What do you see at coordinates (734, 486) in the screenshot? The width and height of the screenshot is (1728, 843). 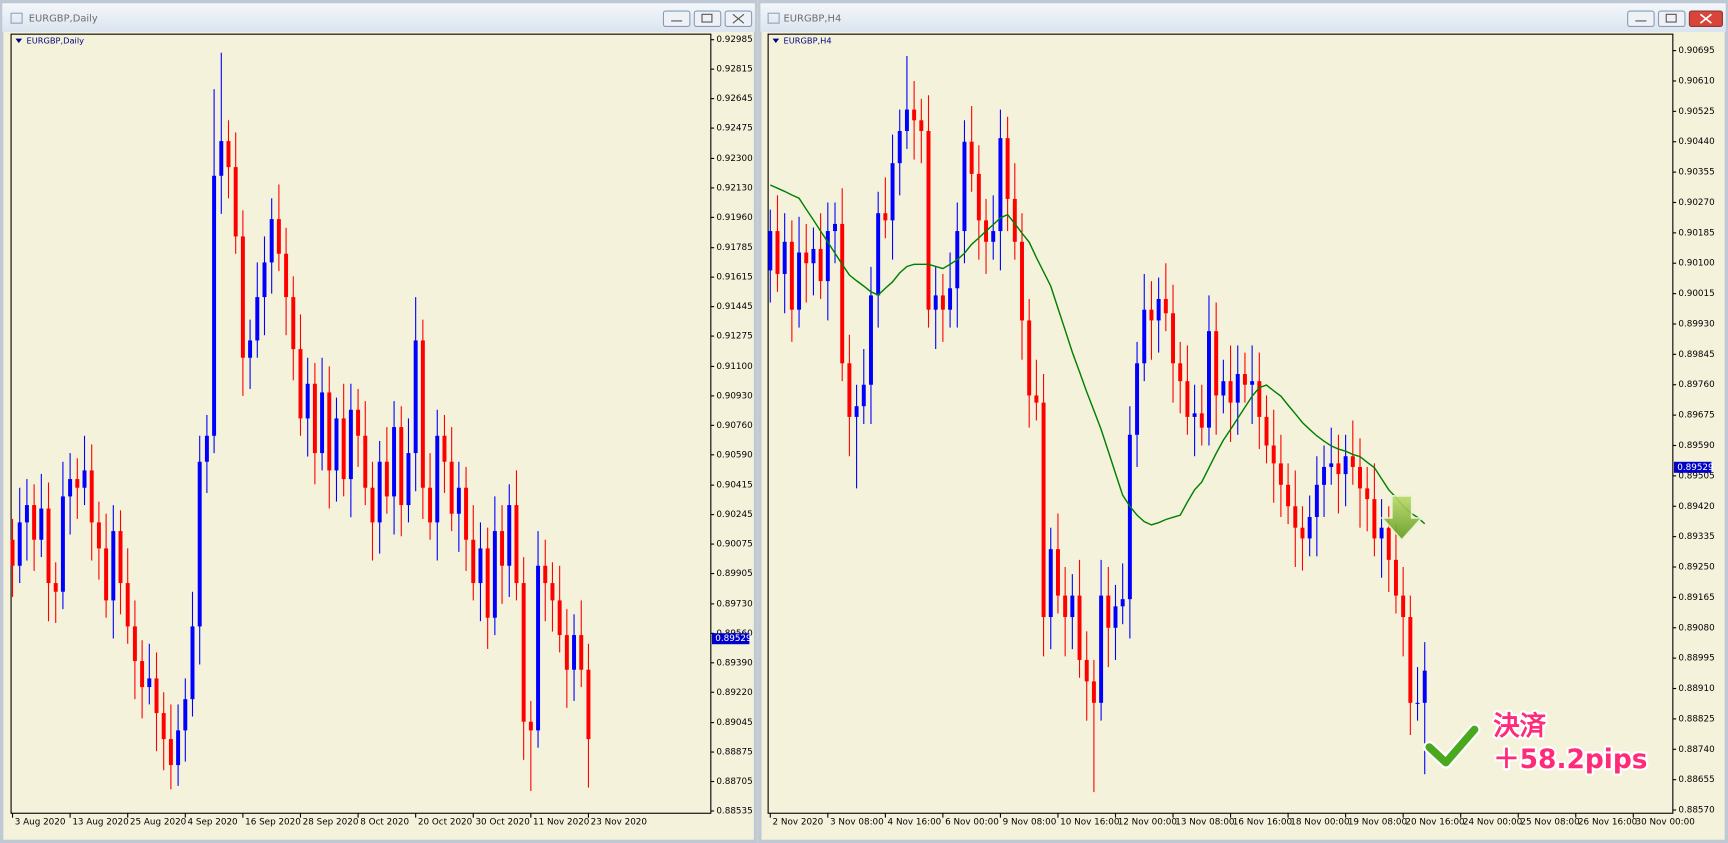 I see `y-tick-label: 0.90415` at bounding box center [734, 486].